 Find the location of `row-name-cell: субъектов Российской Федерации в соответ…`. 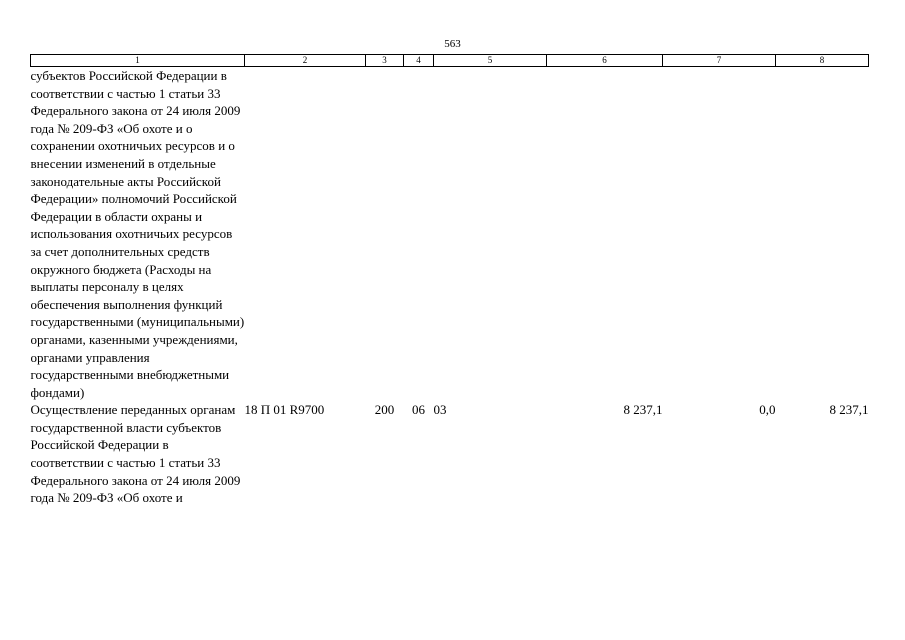

row-name-cell: субъектов Российской Федерации в соответ… is located at coordinates (137, 234).